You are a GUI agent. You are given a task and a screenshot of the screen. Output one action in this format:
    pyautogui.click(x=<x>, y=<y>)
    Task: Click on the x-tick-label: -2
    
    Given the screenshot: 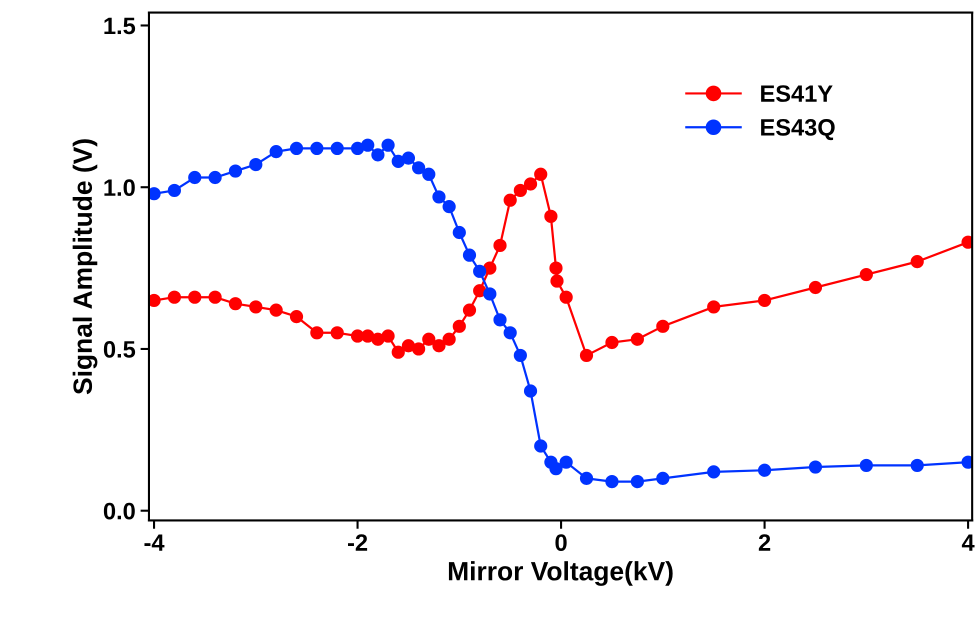 What is the action you would take?
    pyautogui.click(x=358, y=542)
    